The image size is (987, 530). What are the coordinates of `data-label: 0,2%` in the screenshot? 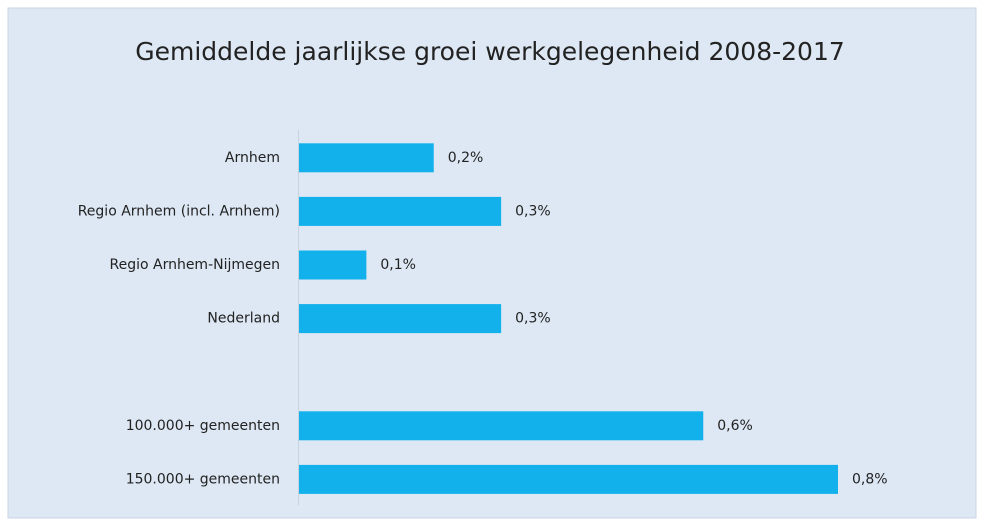 It's located at (466, 158).